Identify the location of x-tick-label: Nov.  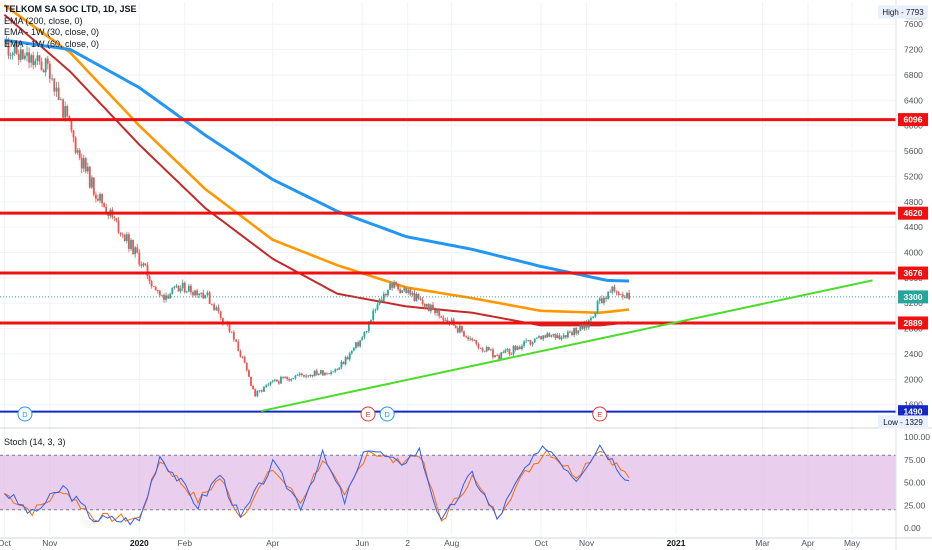
(50, 543).